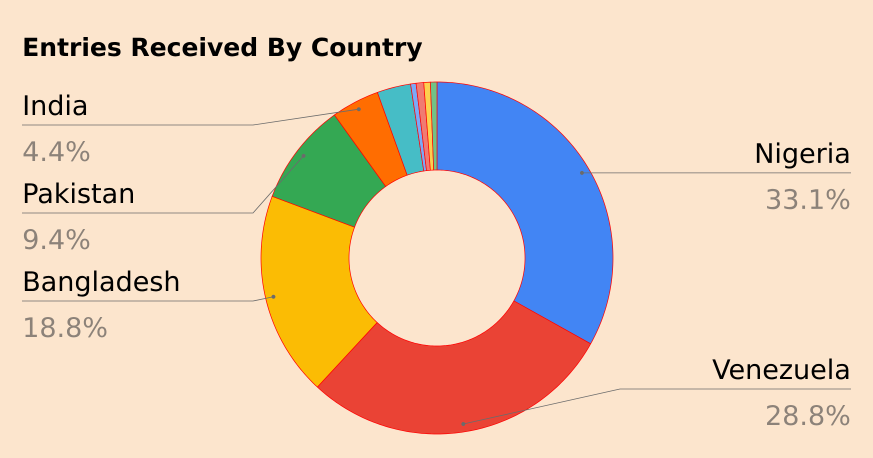 The width and height of the screenshot is (873, 458). What do you see at coordinates (802, 155) in the screenshot?
I see `slice-label: Nigeria` at bounding box center [802, 155].